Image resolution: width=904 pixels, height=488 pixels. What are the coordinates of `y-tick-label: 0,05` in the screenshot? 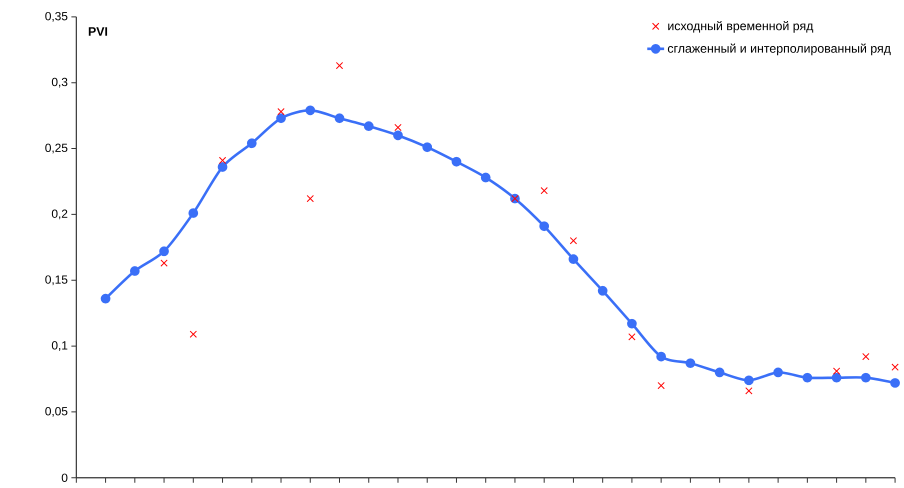 It's located at (56, 412).